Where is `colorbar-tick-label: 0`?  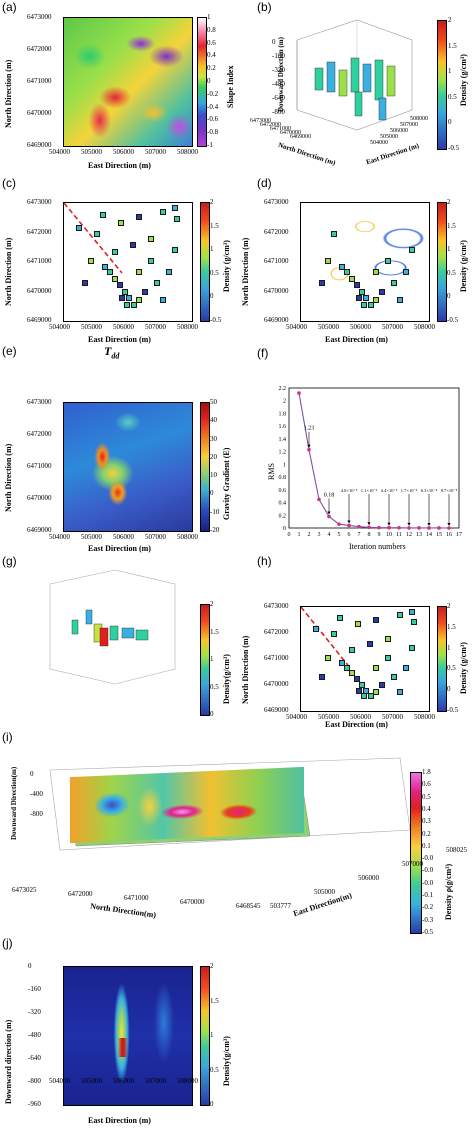
colorbar-tick-label: 0 is located at coordinates (449, 296).